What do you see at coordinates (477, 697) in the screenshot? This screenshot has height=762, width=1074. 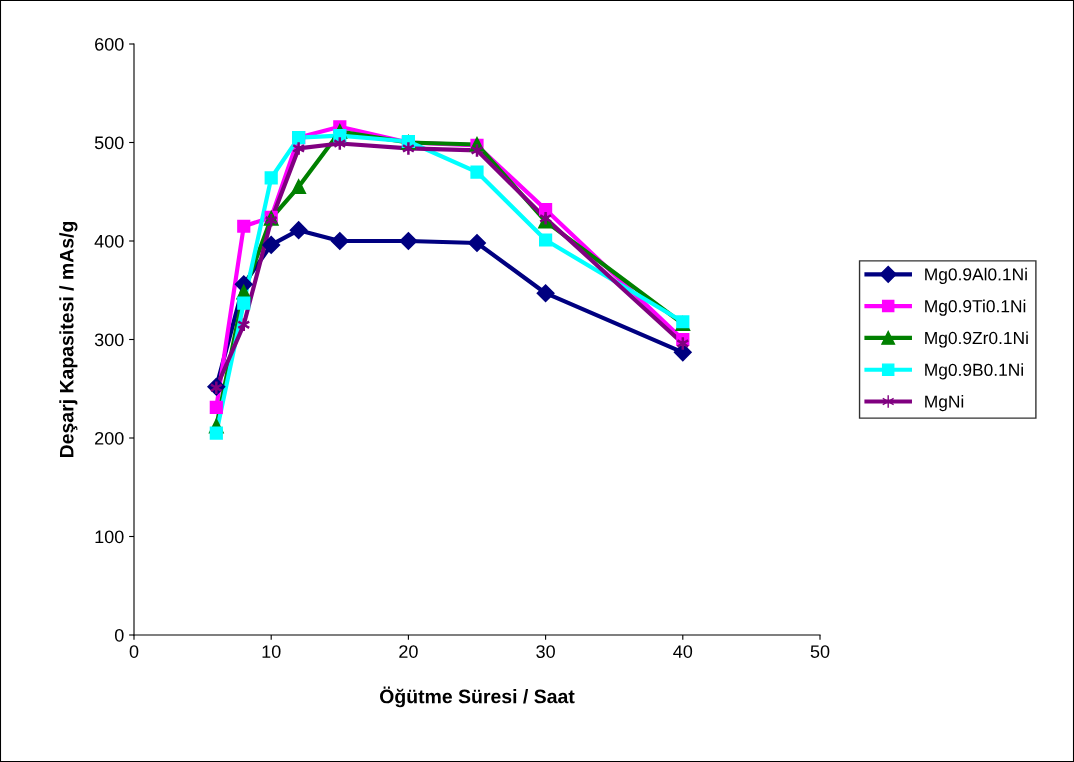 I see `x-axis-title: Öğütme Süresi / Saat` at bounding box center [477, 697].